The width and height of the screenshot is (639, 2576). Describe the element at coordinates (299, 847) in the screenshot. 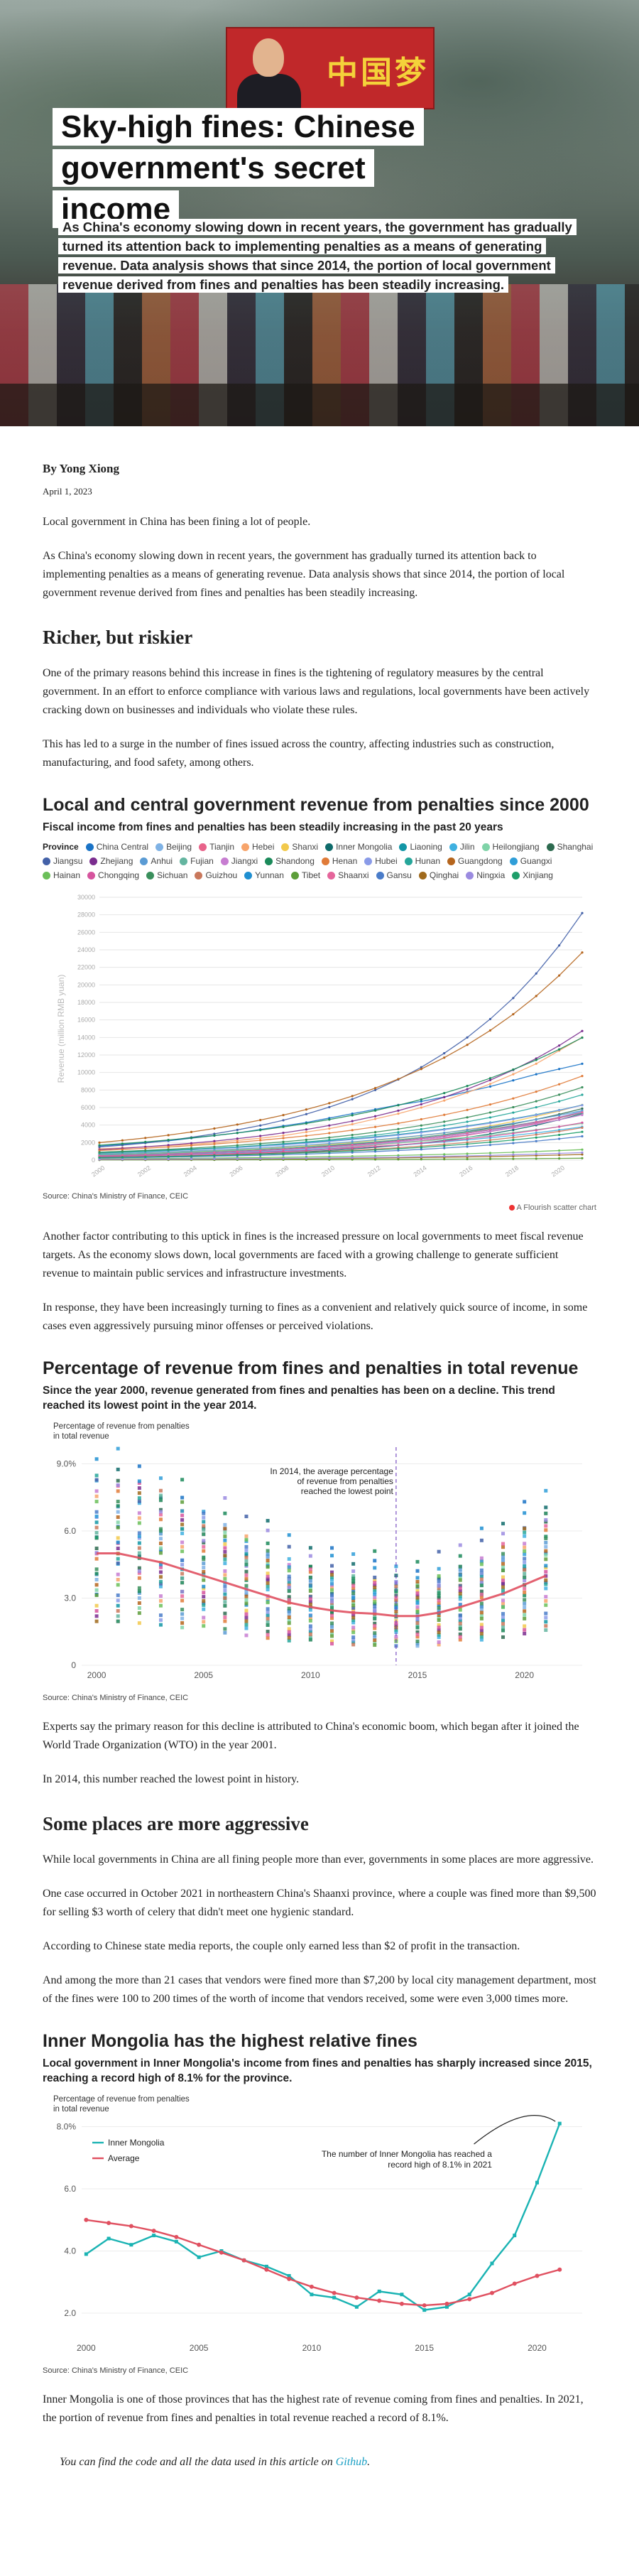

I see `legend-item: Shanxi` at that location.